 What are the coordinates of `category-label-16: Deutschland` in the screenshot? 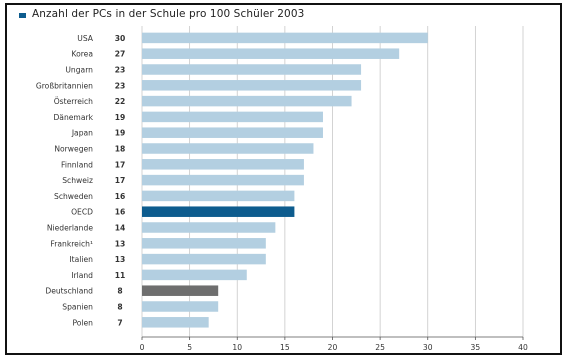 It's located at (69, 291).